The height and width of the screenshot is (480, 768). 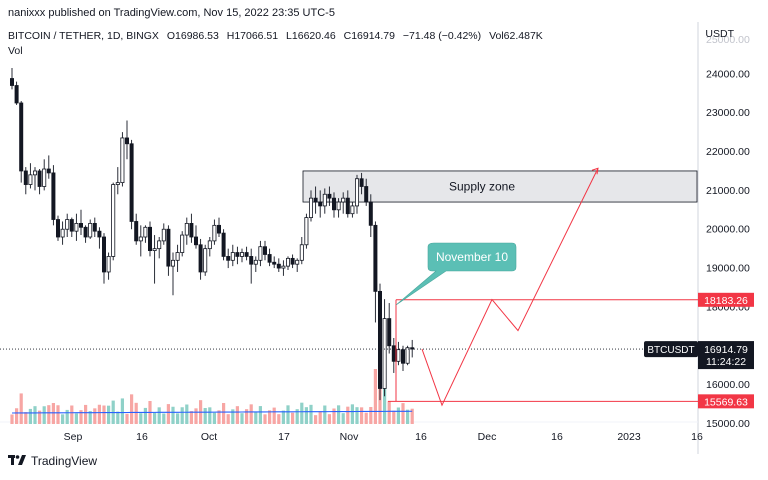 I want to click on symbol-name: BITCOIN / TETHER, 1D, BINGX, so click(x=83, y=36).